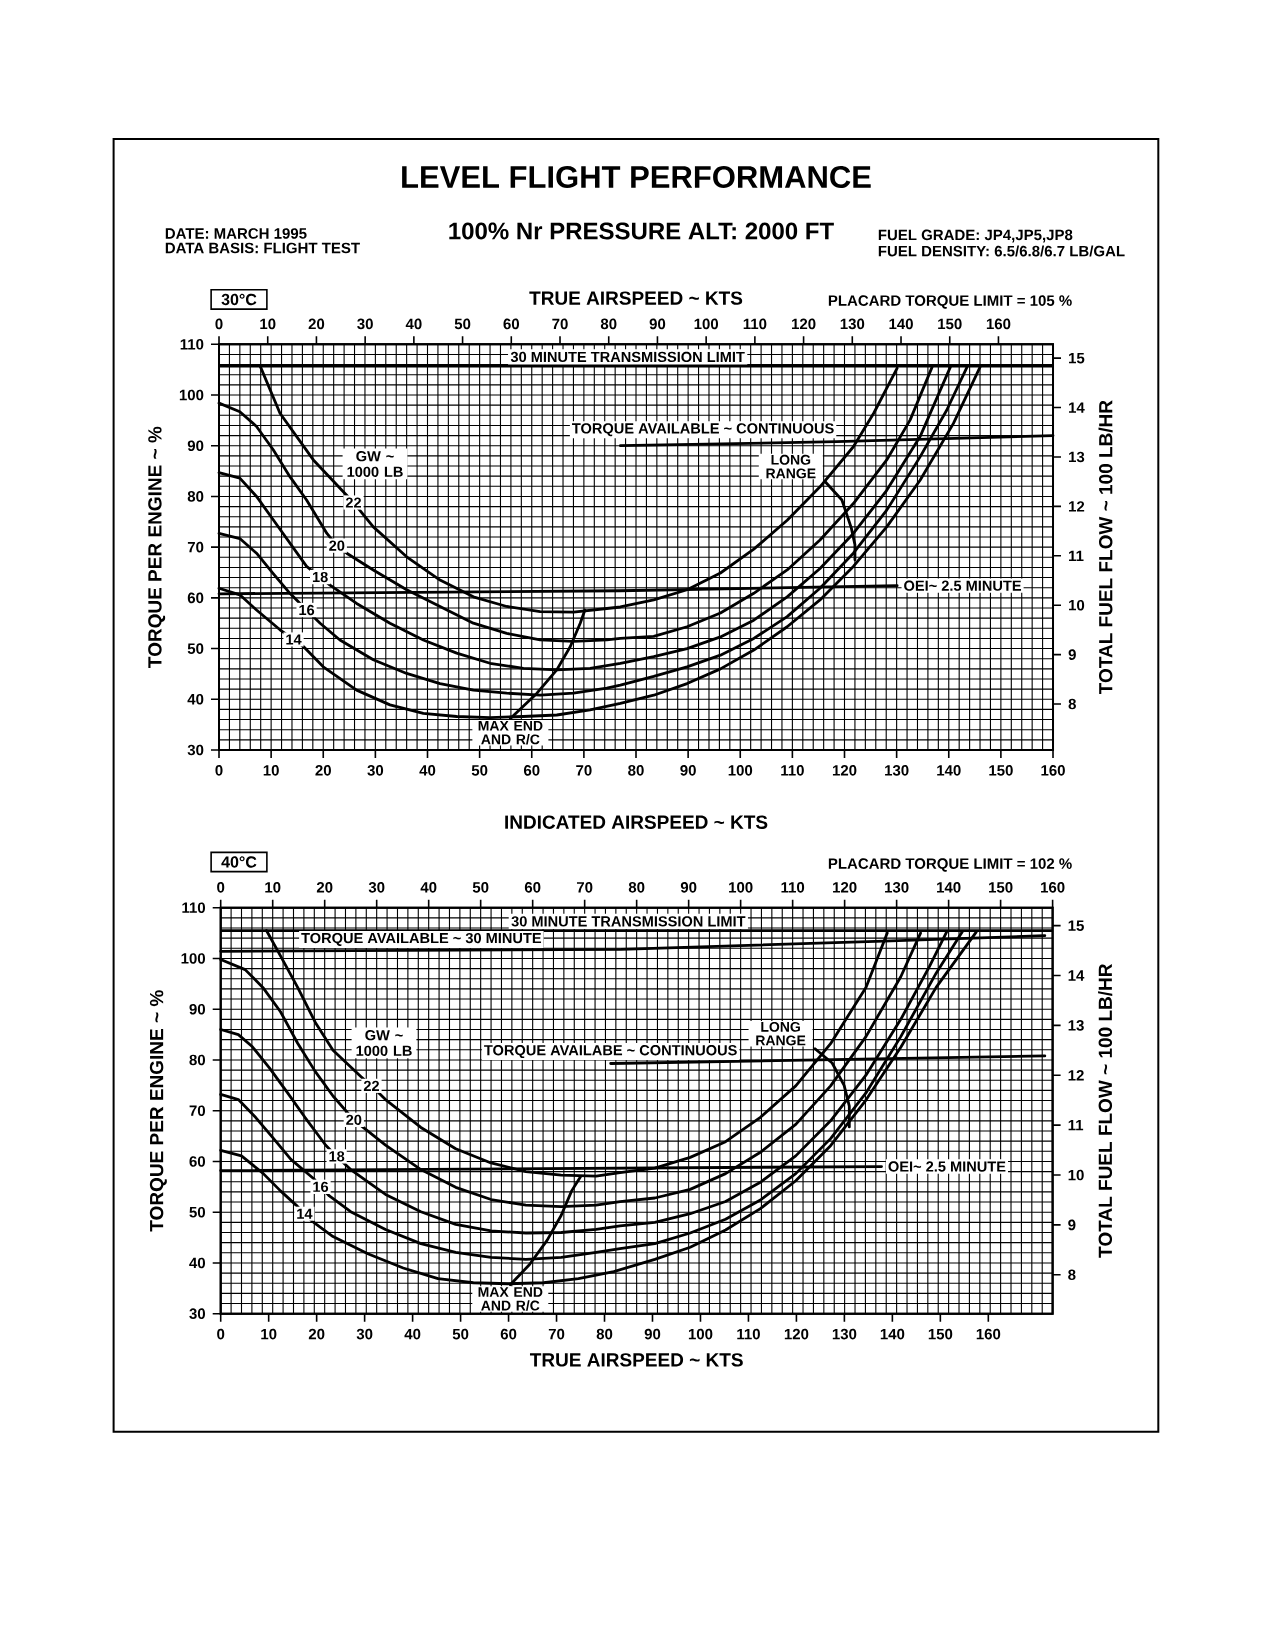 Image resolution: width=1275 pixels, height=1650 pixels. I want to click on x-tick-label: 70, so click(584, 887).